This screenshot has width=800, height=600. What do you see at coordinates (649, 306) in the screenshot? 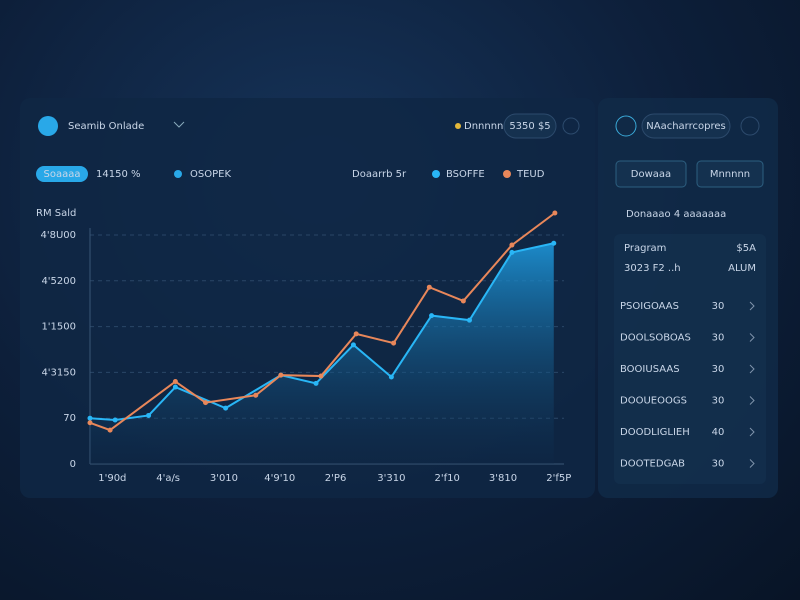
I see `row-name: PSOIGOAAS` at bounding box center [649, 306].